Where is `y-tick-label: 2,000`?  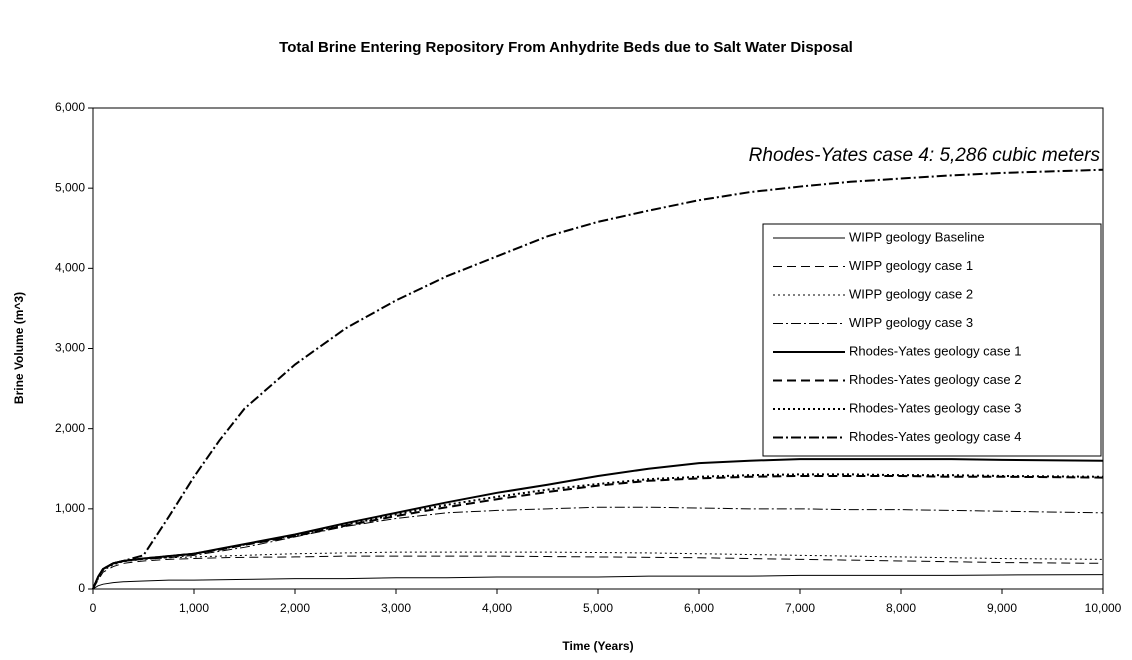
y-tick-label: 2,000 is located at coordinates (70, 428).